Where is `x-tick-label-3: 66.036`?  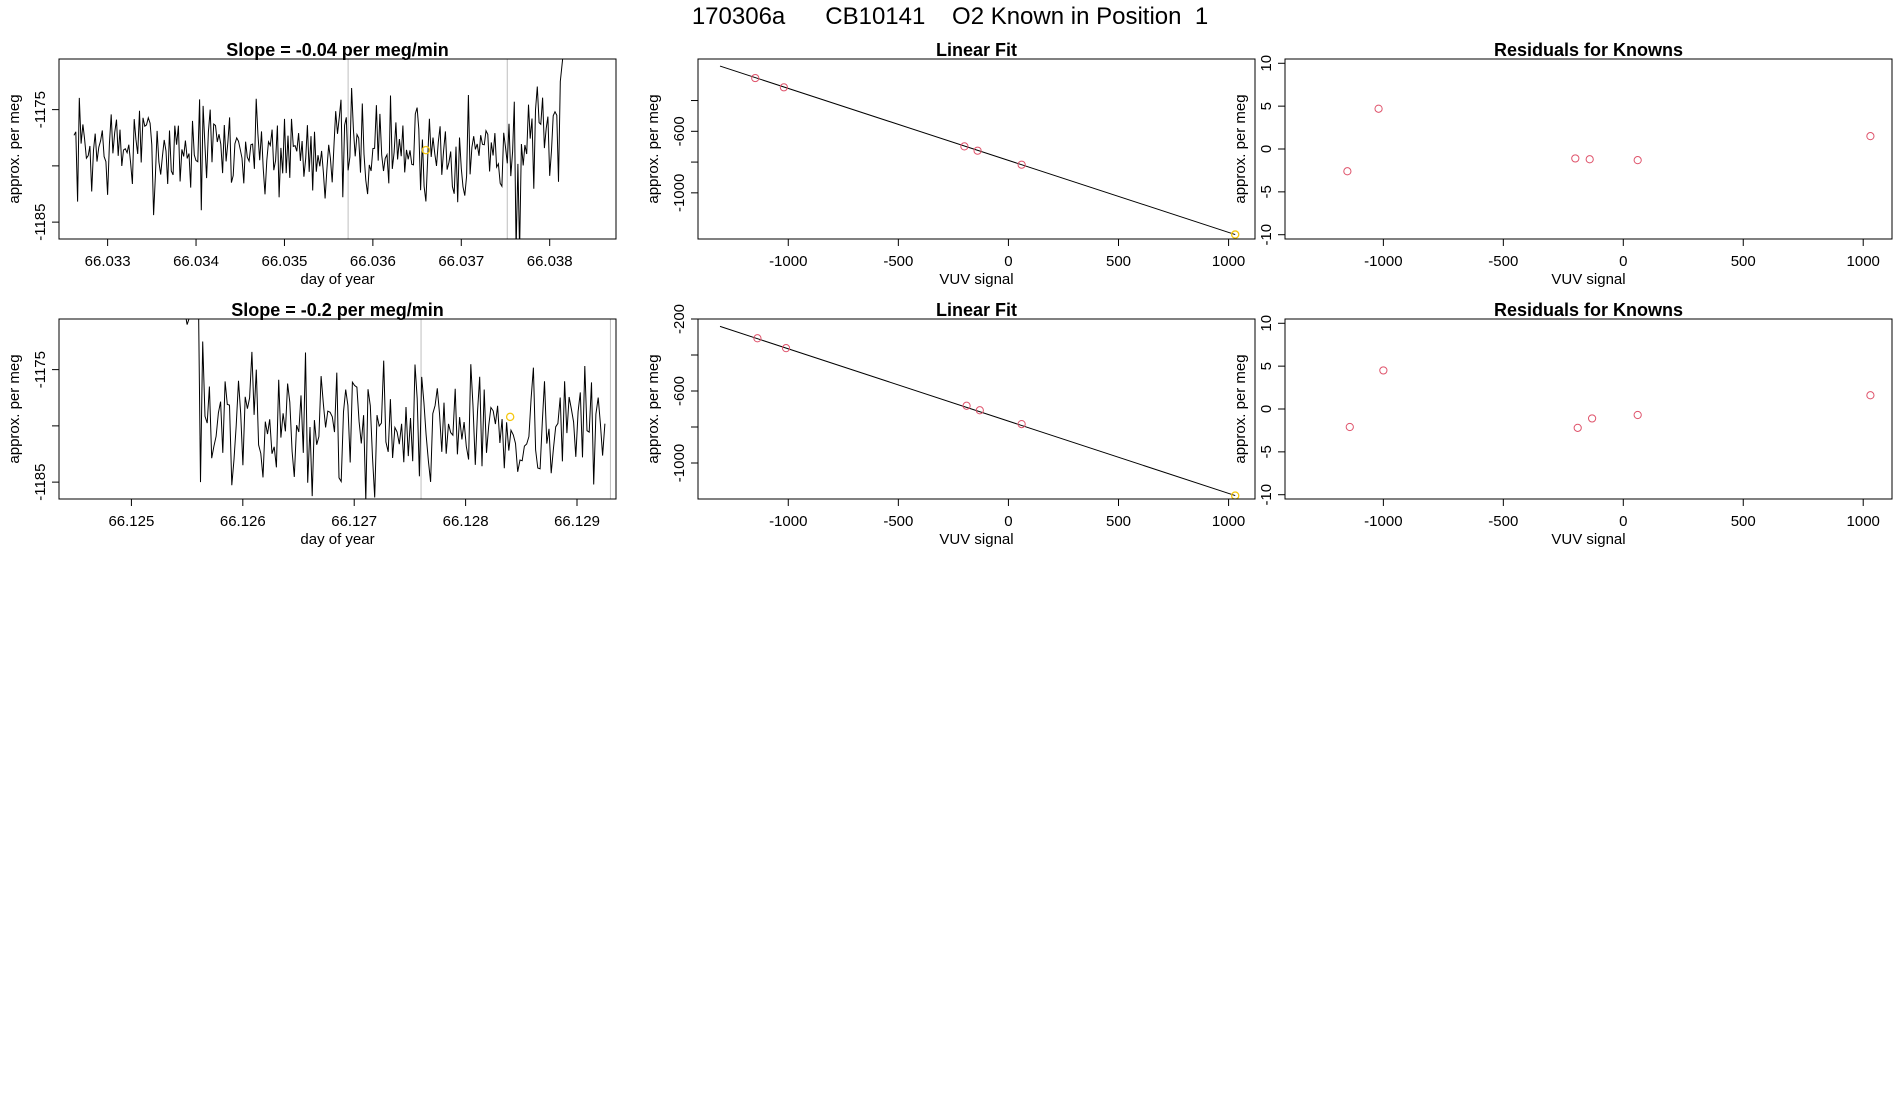
x-tick-label-3: 66.036 is located at coordinates (373, 261).